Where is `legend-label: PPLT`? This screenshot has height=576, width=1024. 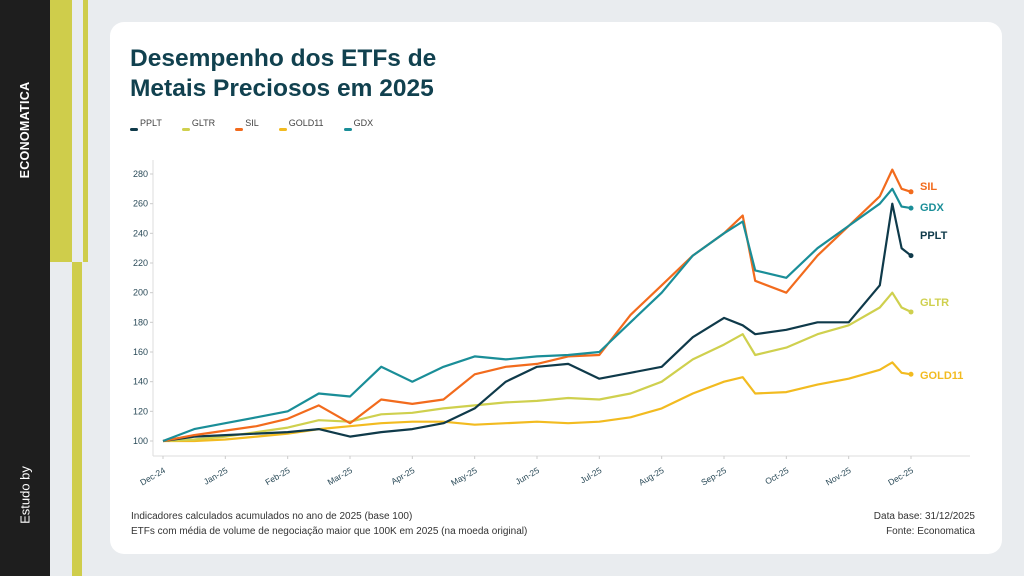
legend-label: PPLT is located at coordinates (151, 123).